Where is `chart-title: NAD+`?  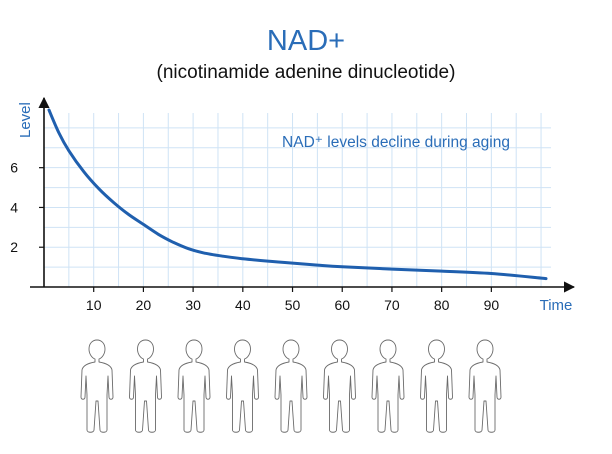 chart-title: NAD+ is located at coordinates (306, 41).